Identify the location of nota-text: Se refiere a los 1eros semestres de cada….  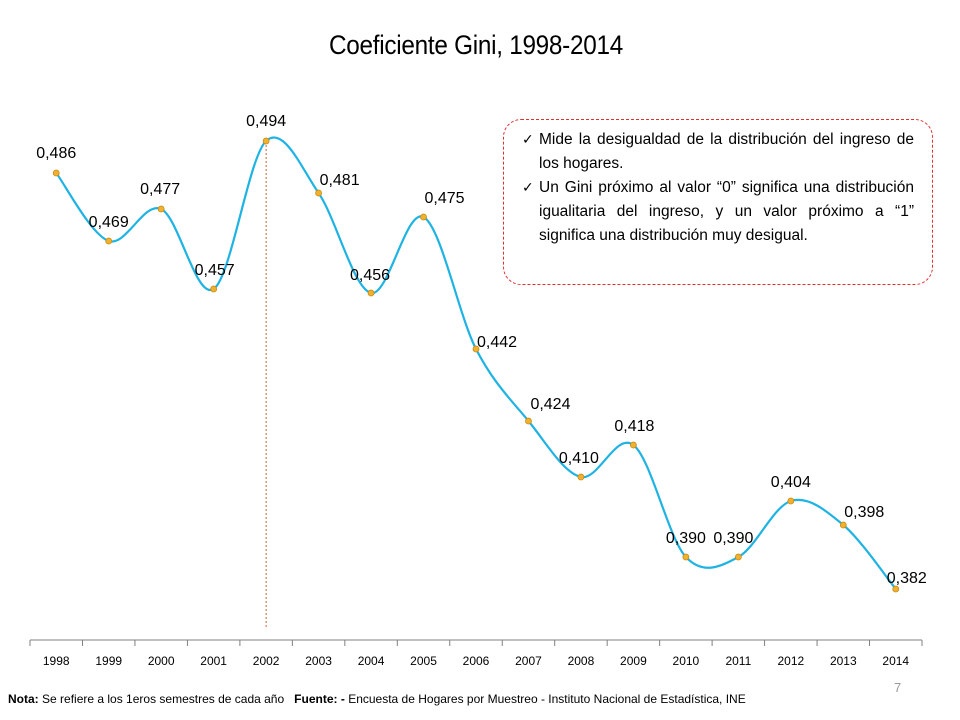
(163, 699).